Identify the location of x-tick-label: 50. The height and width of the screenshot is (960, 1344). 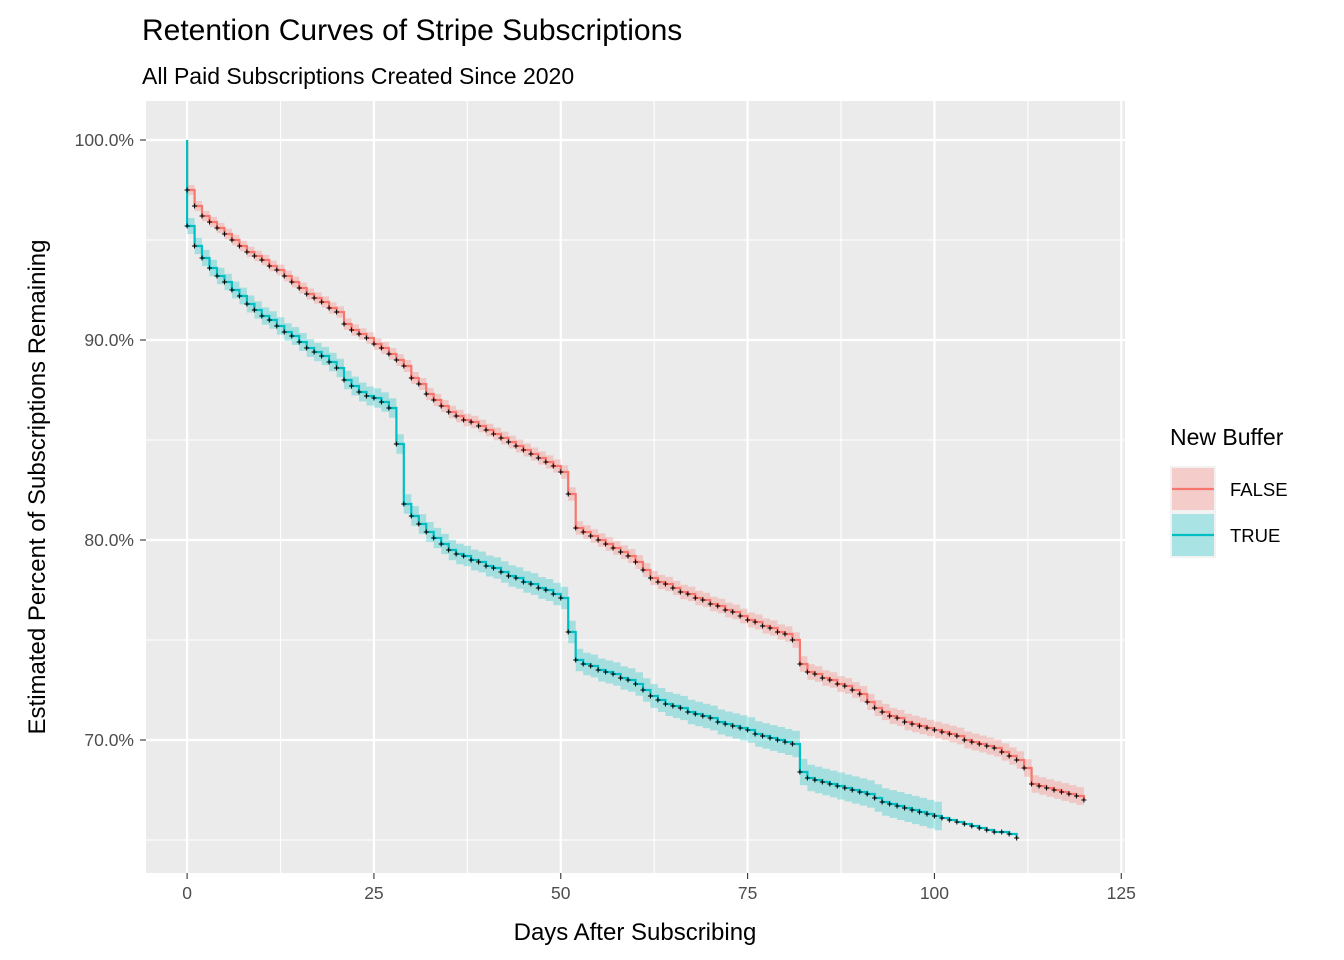
(561, 893).